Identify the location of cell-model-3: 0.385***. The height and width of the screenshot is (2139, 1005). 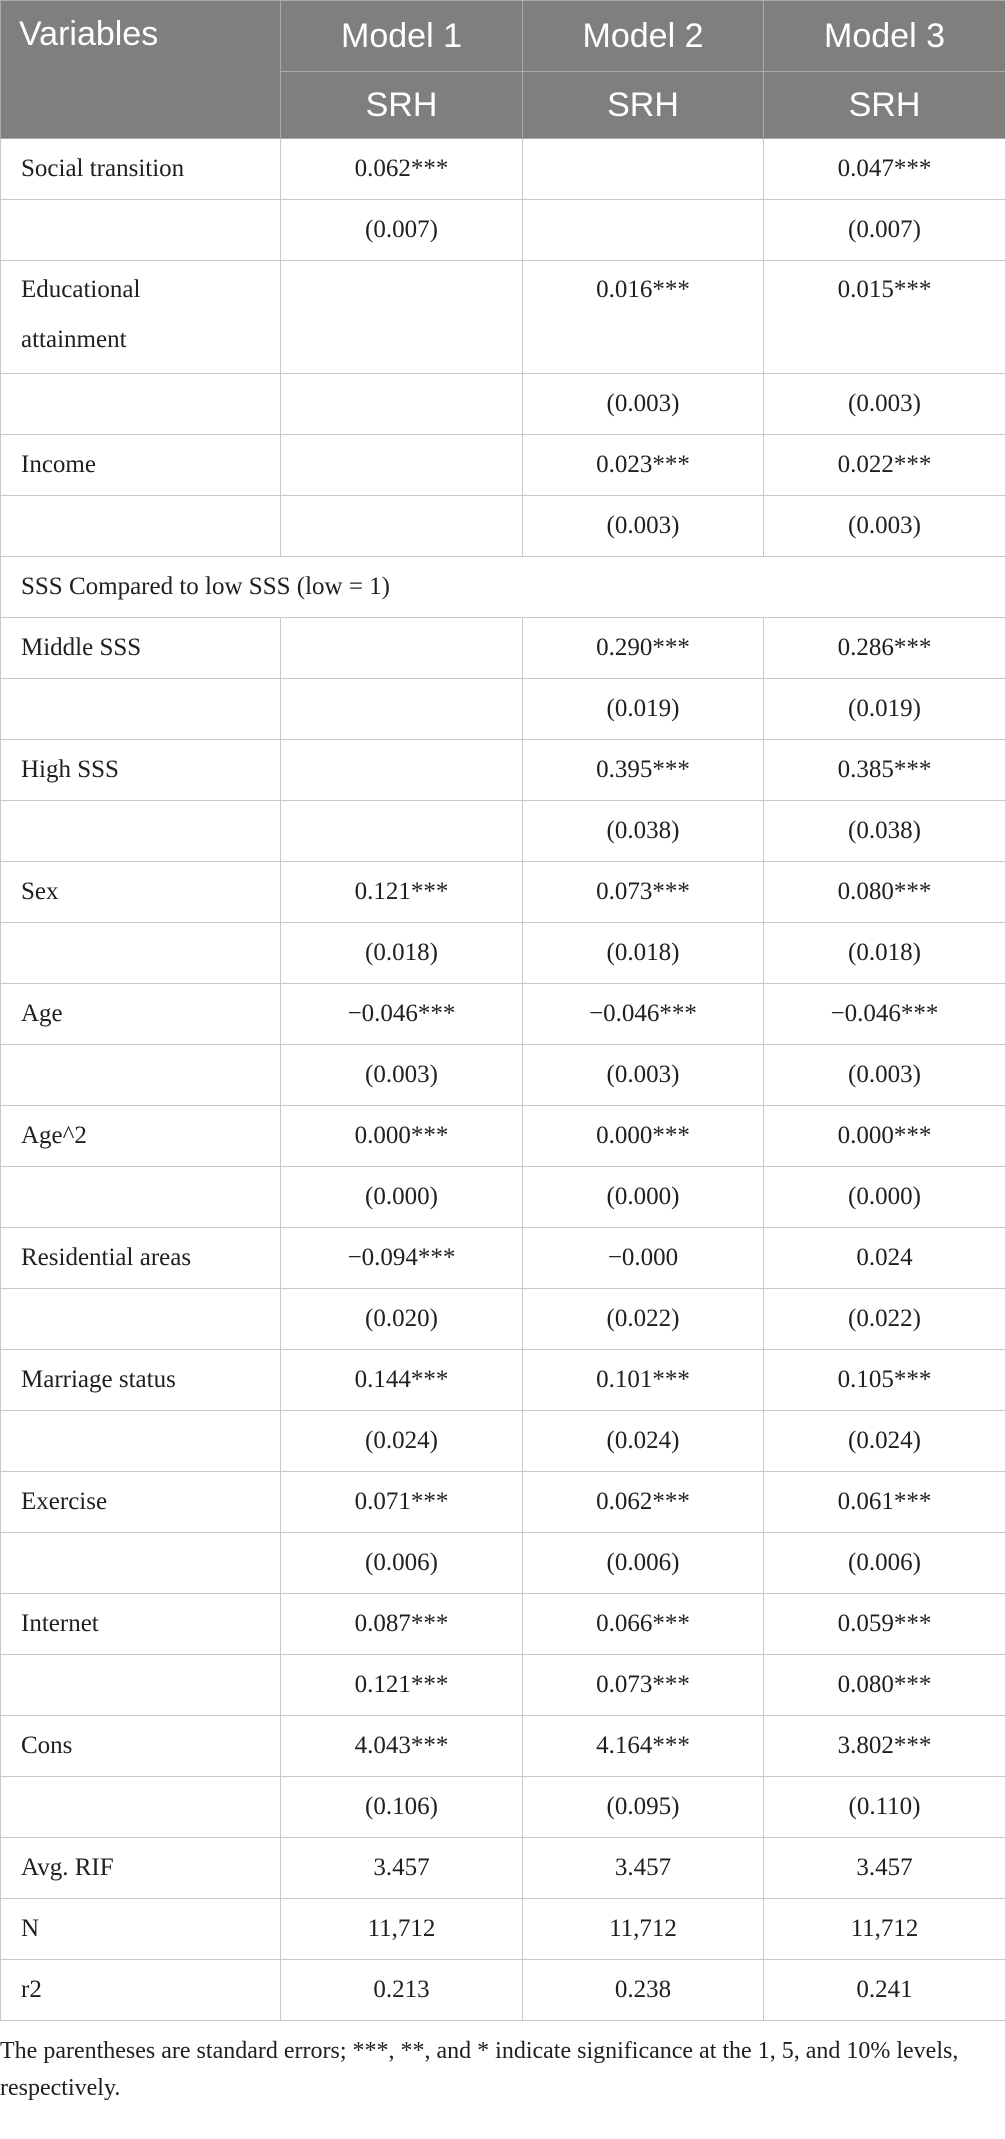
(884, 770).